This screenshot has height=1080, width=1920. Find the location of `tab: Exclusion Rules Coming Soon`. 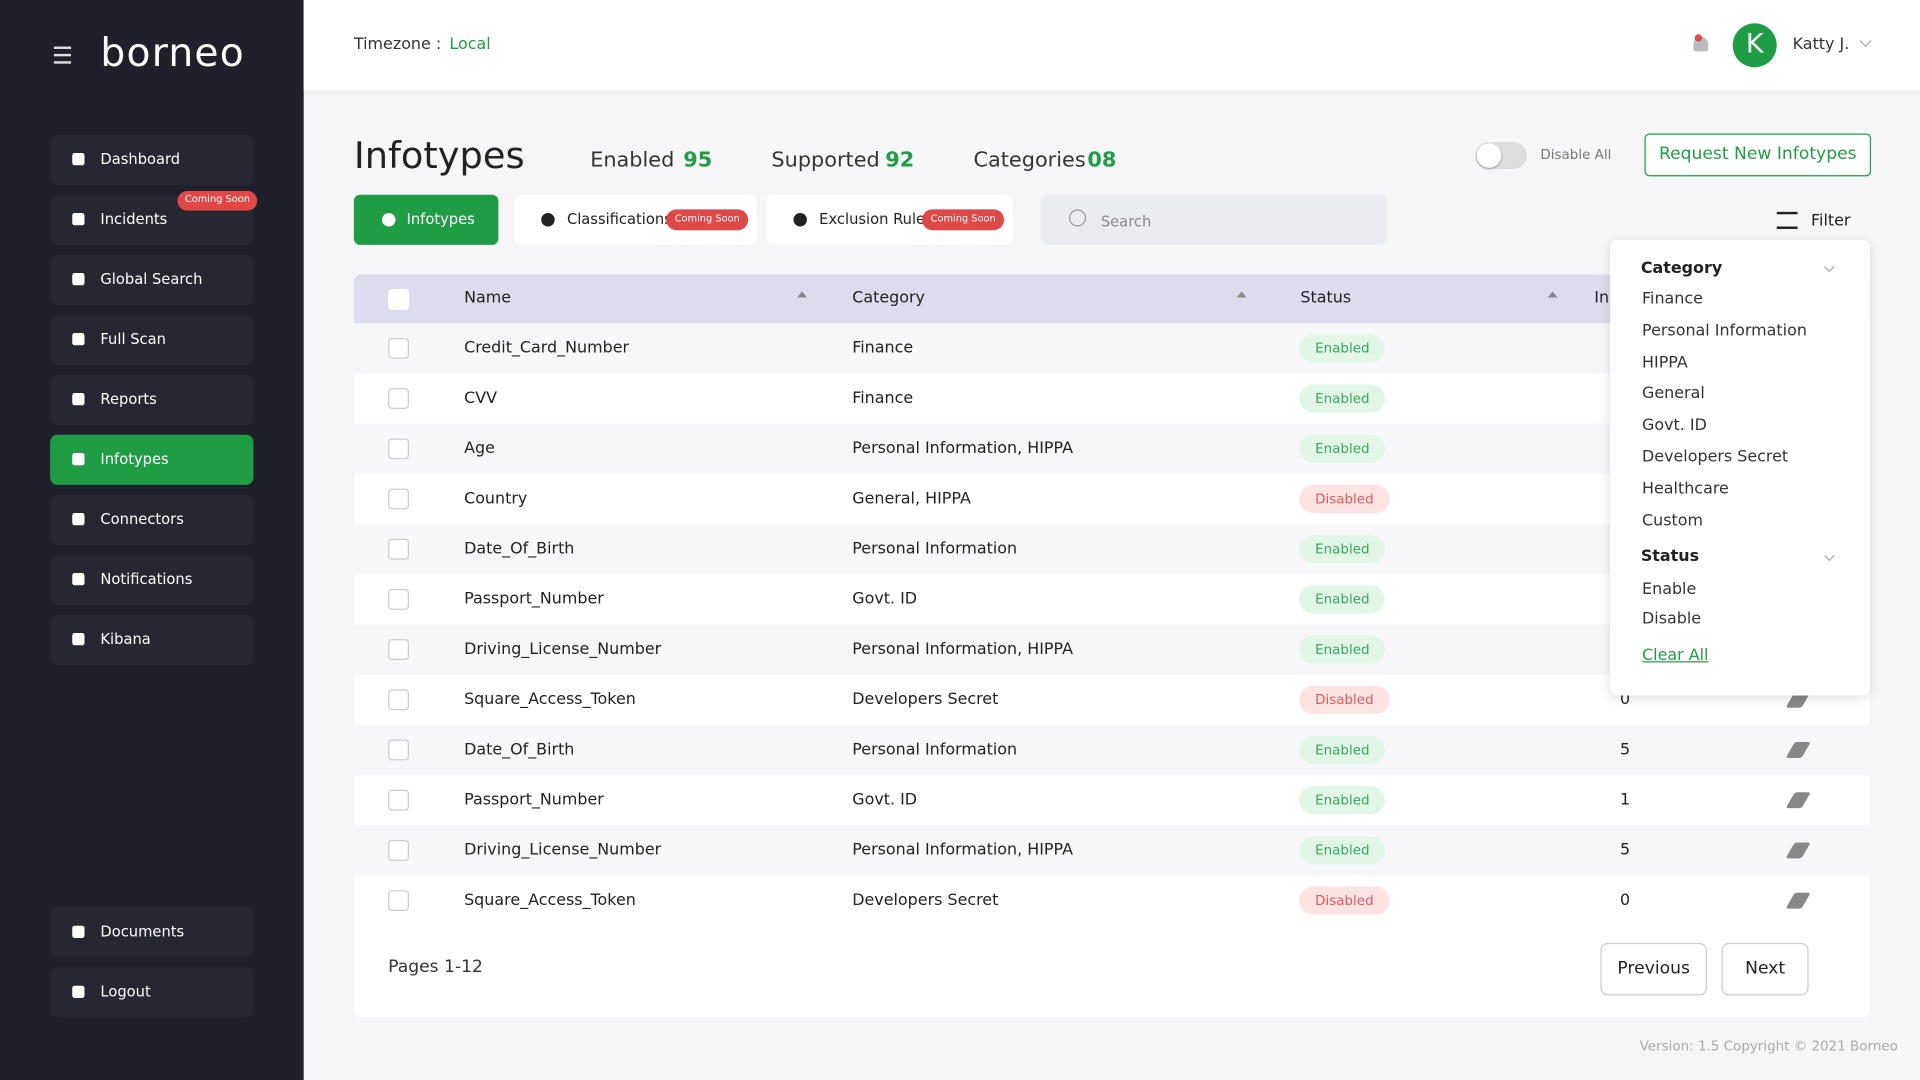

tab: Exclusion Rules Coming Soon is located at coordinates (889, 219).